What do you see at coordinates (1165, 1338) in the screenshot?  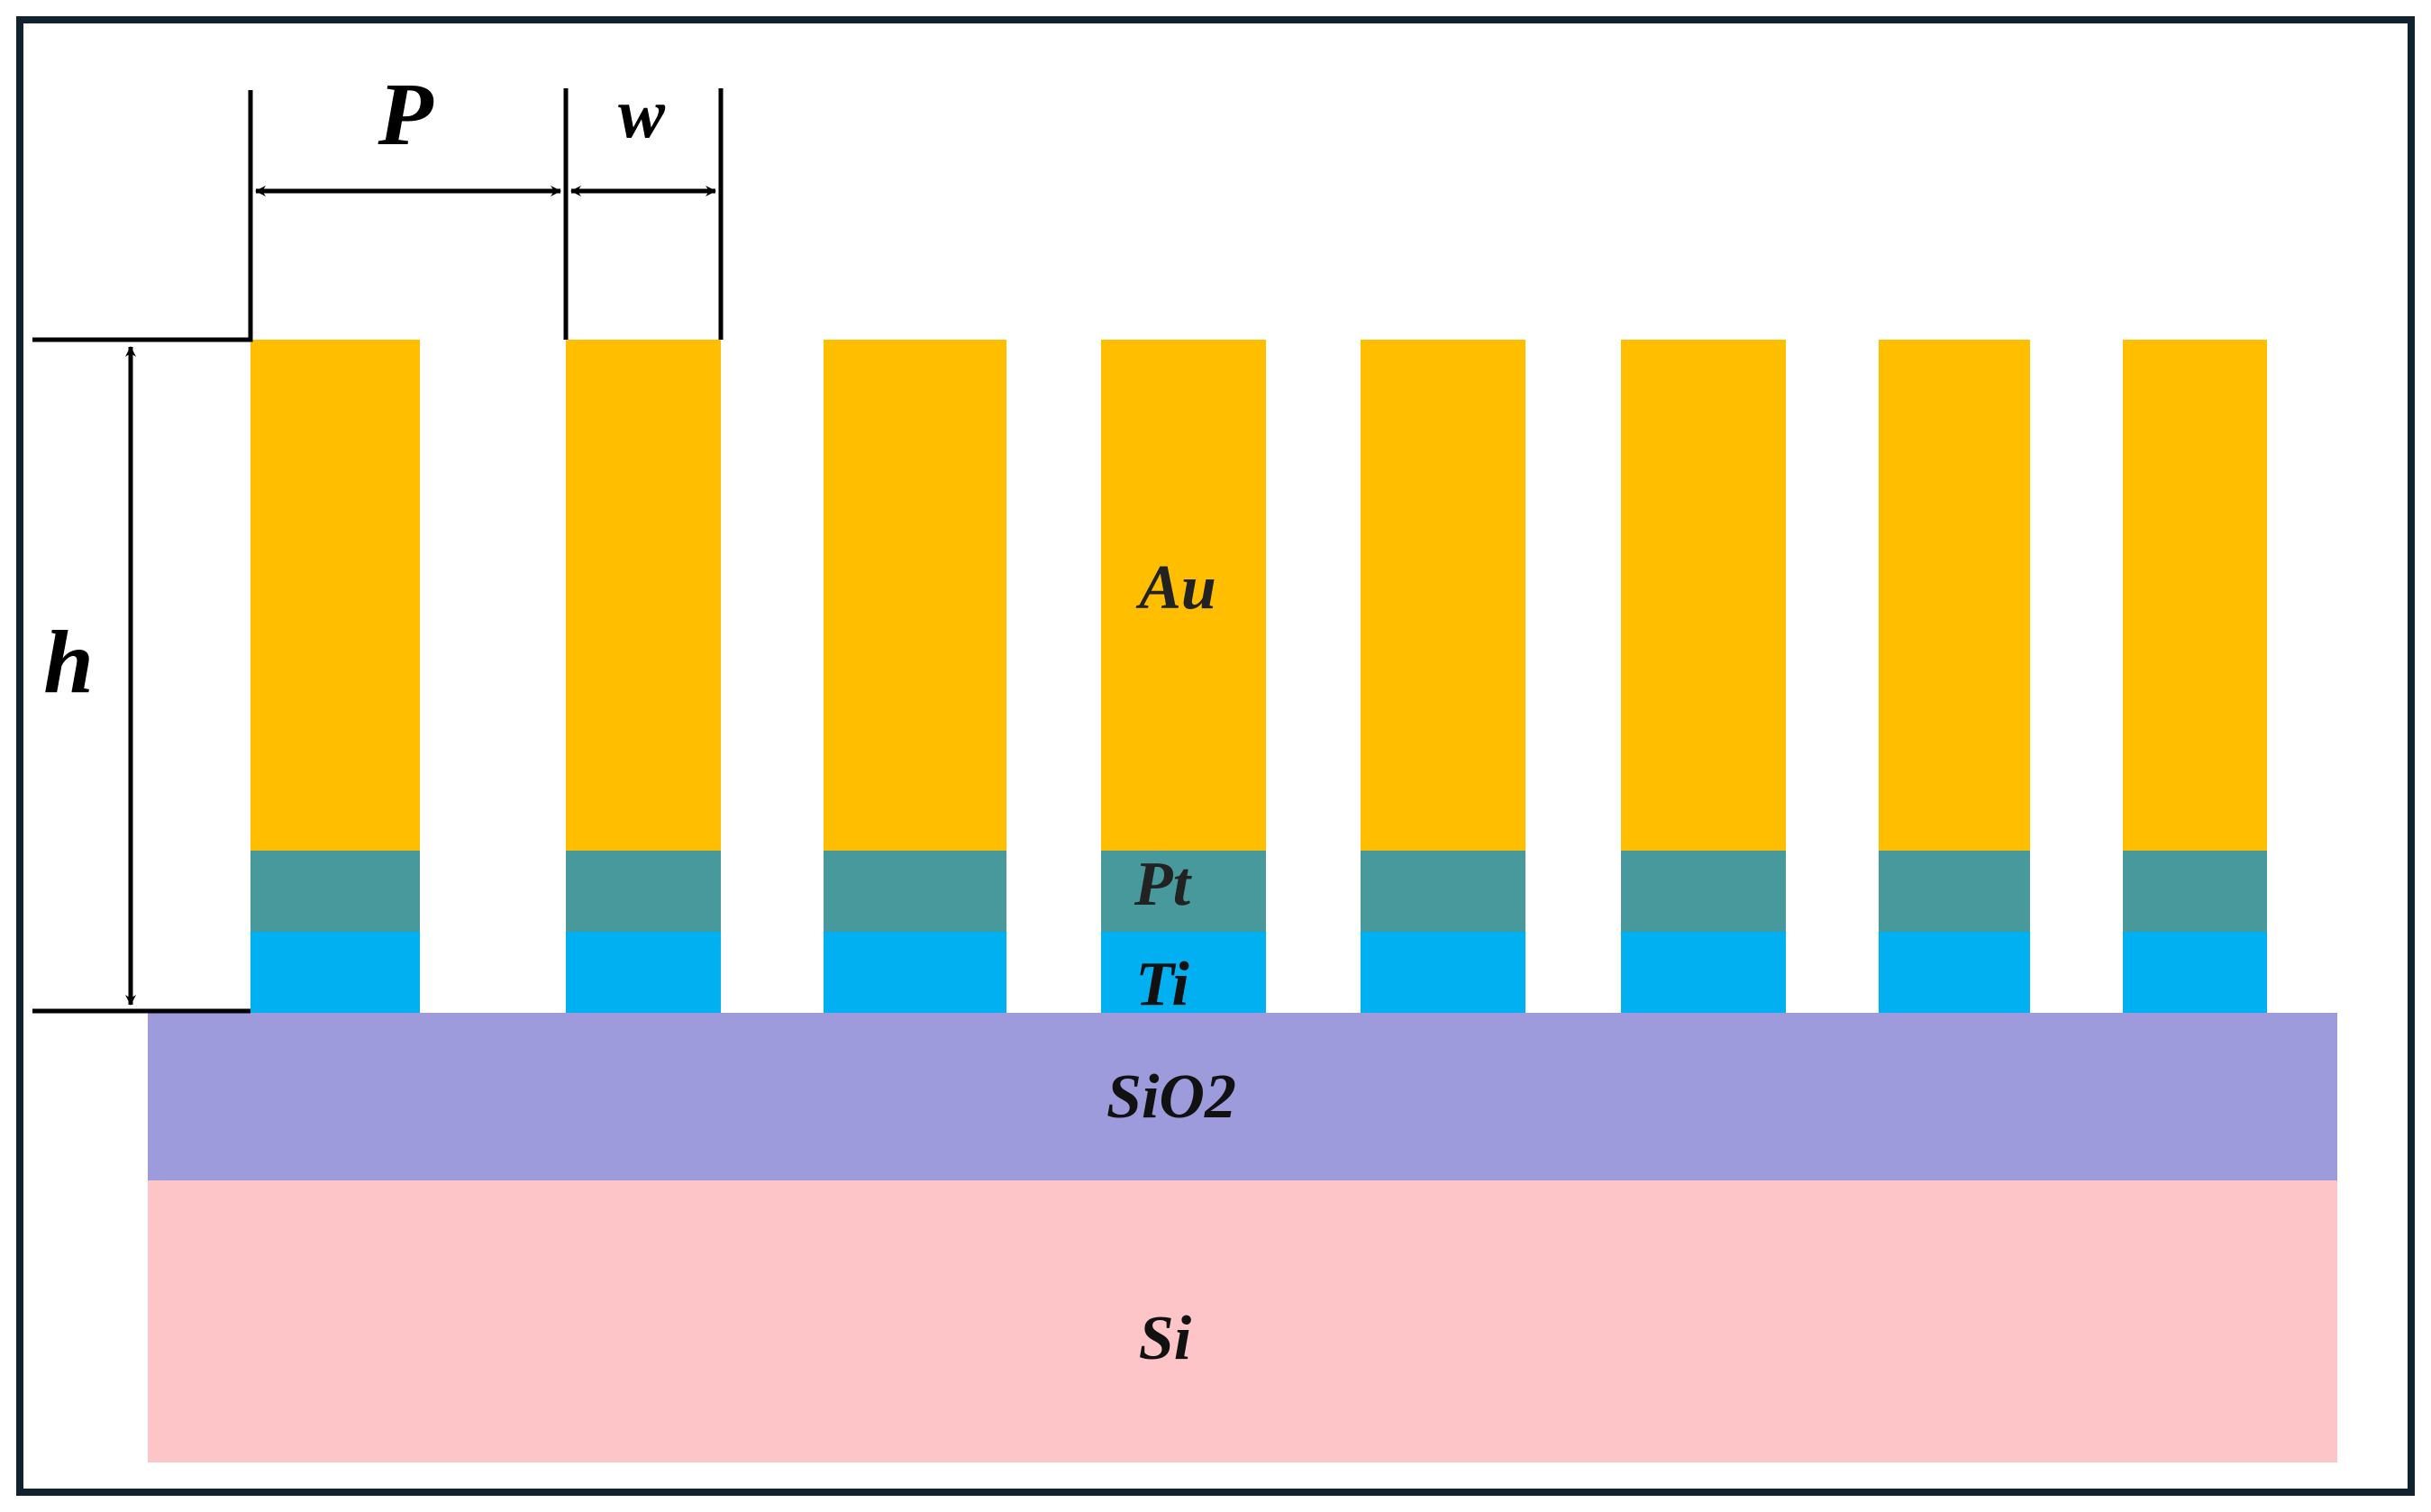 I see `si-label: Si` at bounding box center [1165, 1338].